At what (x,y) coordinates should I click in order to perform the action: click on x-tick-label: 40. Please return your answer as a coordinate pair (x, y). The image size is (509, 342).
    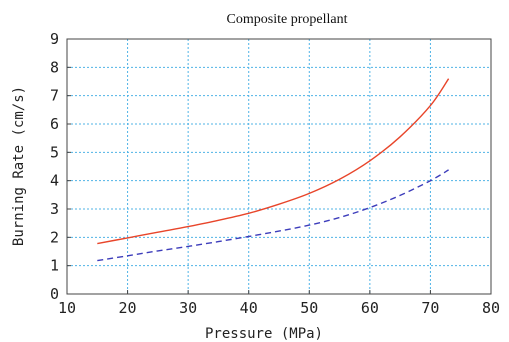
    Looking at the image, I should click on (249, 308).